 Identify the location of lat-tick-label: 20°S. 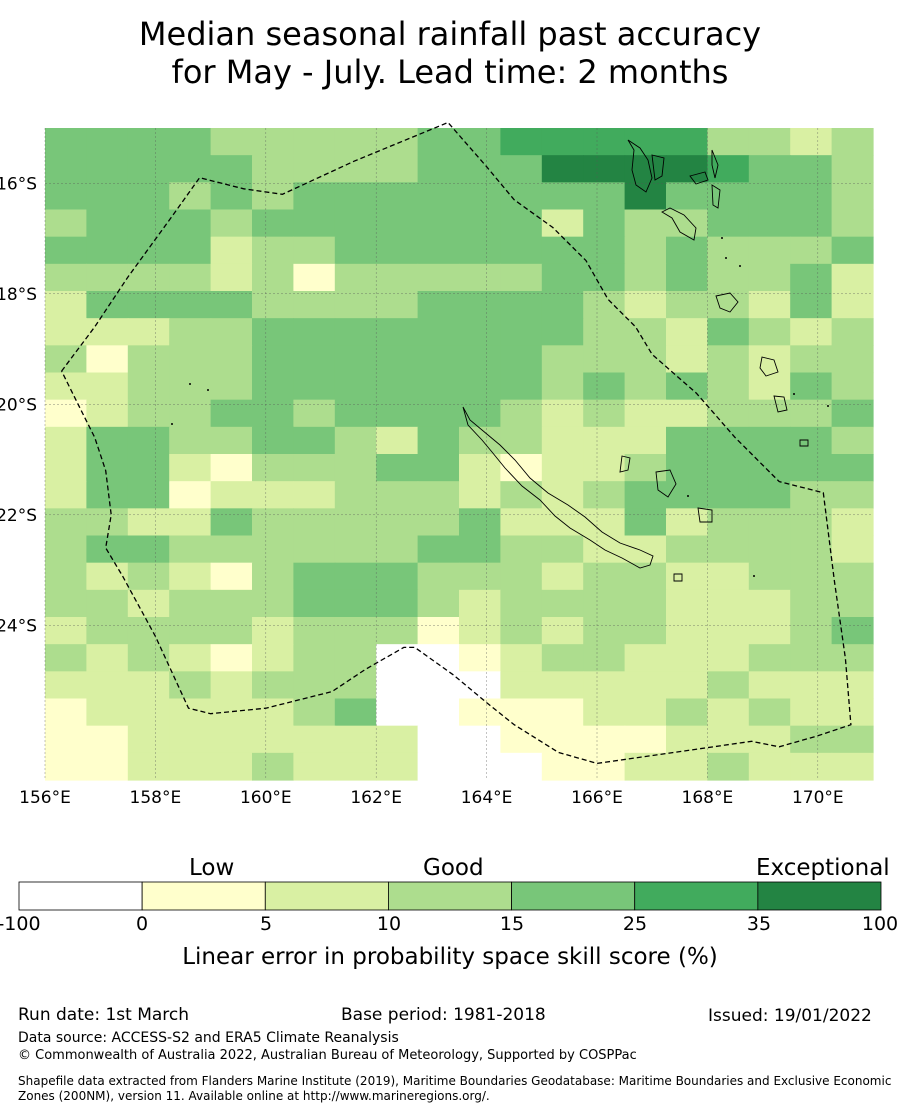
(18, 405).